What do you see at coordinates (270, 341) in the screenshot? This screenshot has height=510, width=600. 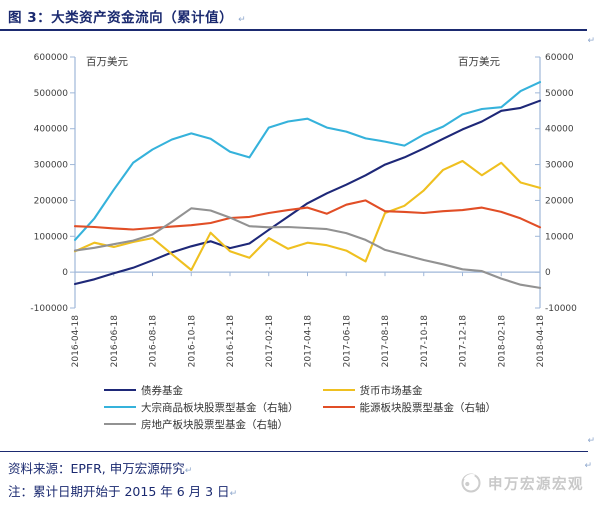 I see `x-axis-date-label: 2017-02-18` at bounding box center [270, 341].